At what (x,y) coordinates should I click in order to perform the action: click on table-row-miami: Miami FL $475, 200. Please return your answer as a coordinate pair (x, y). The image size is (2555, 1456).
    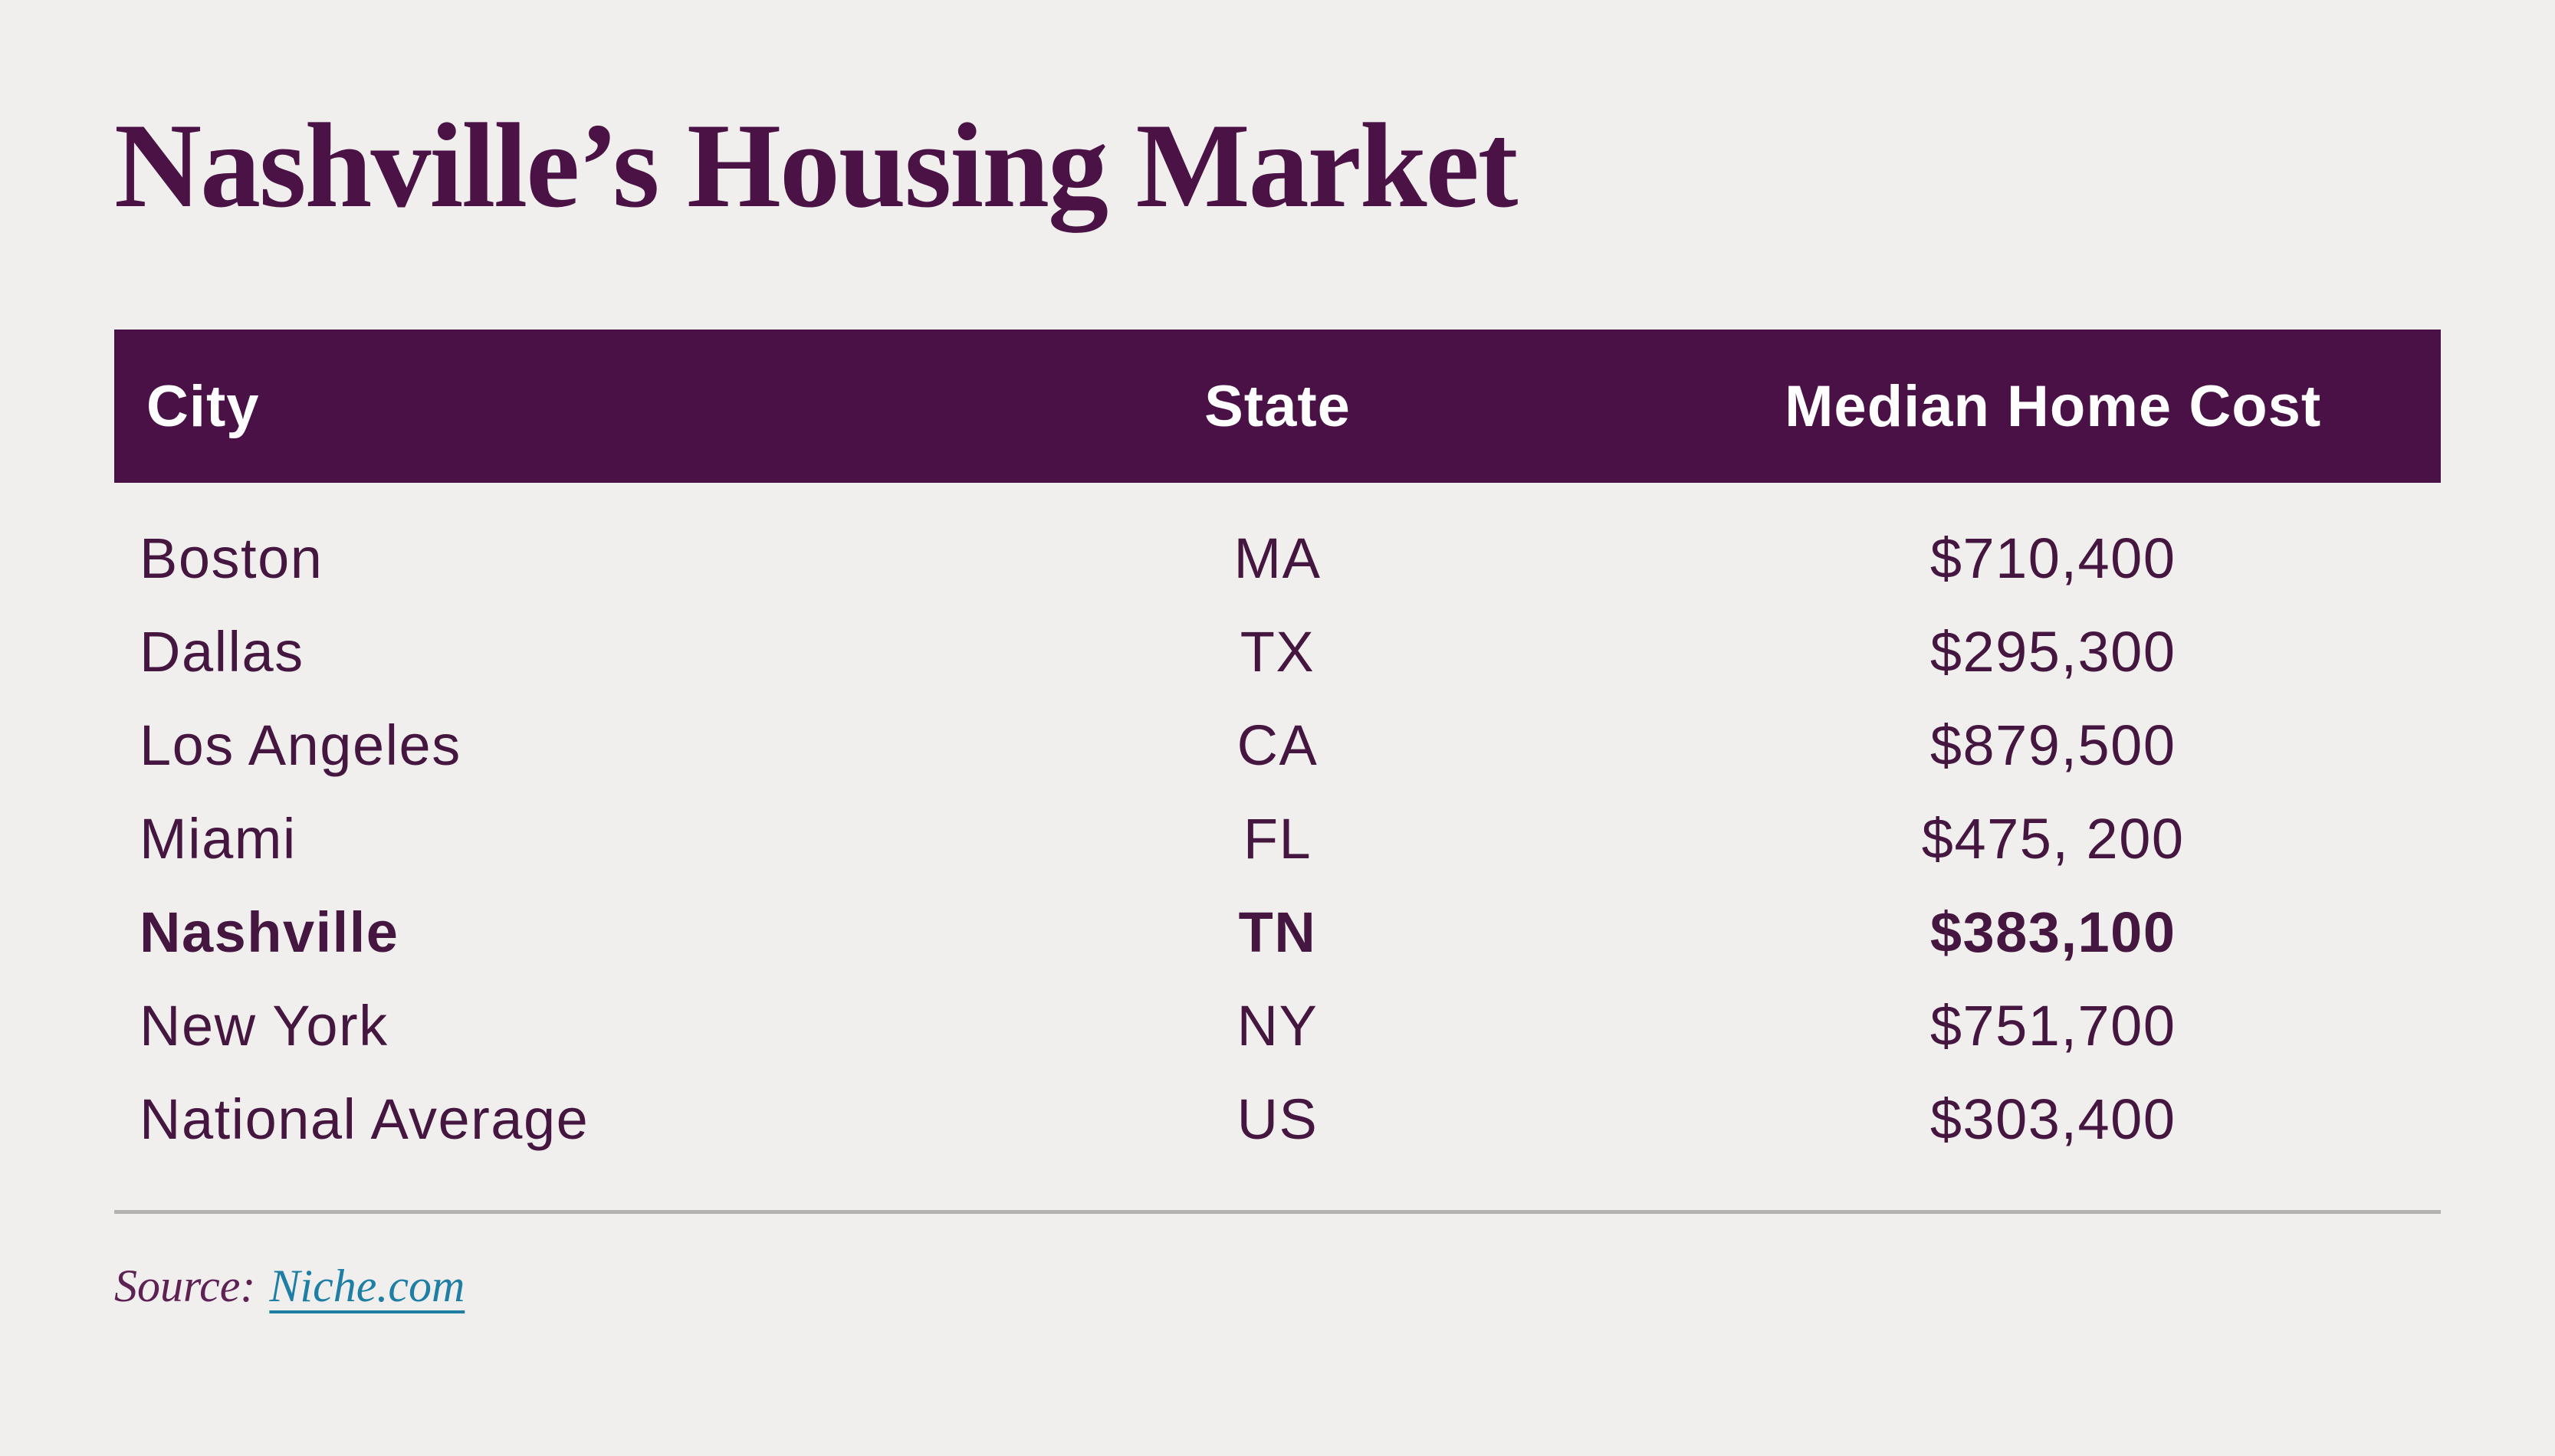
    Looking at the image, I should click on (1277, 838).